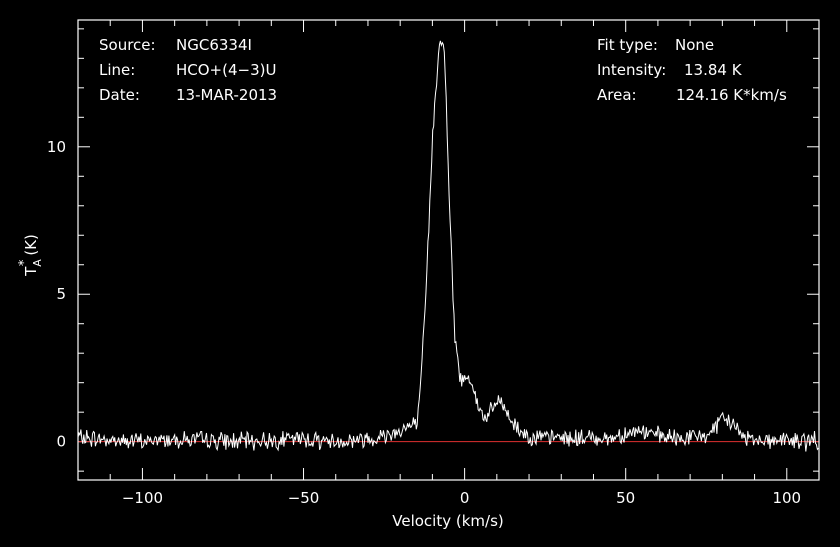 The width and height of the screenshot is (840, 547). I want to click on svg-text:TA*(K): TA* (K), so click(30, 255).